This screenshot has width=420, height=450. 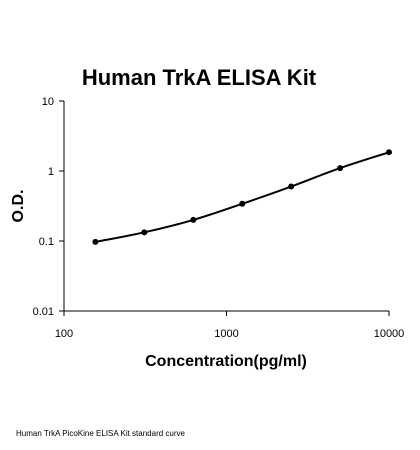 What do you see at coordinates (199, 77) in the screenshot?
I see `chart-title: Human TrkA ELISA Kit` at bounding box center [199, 77].